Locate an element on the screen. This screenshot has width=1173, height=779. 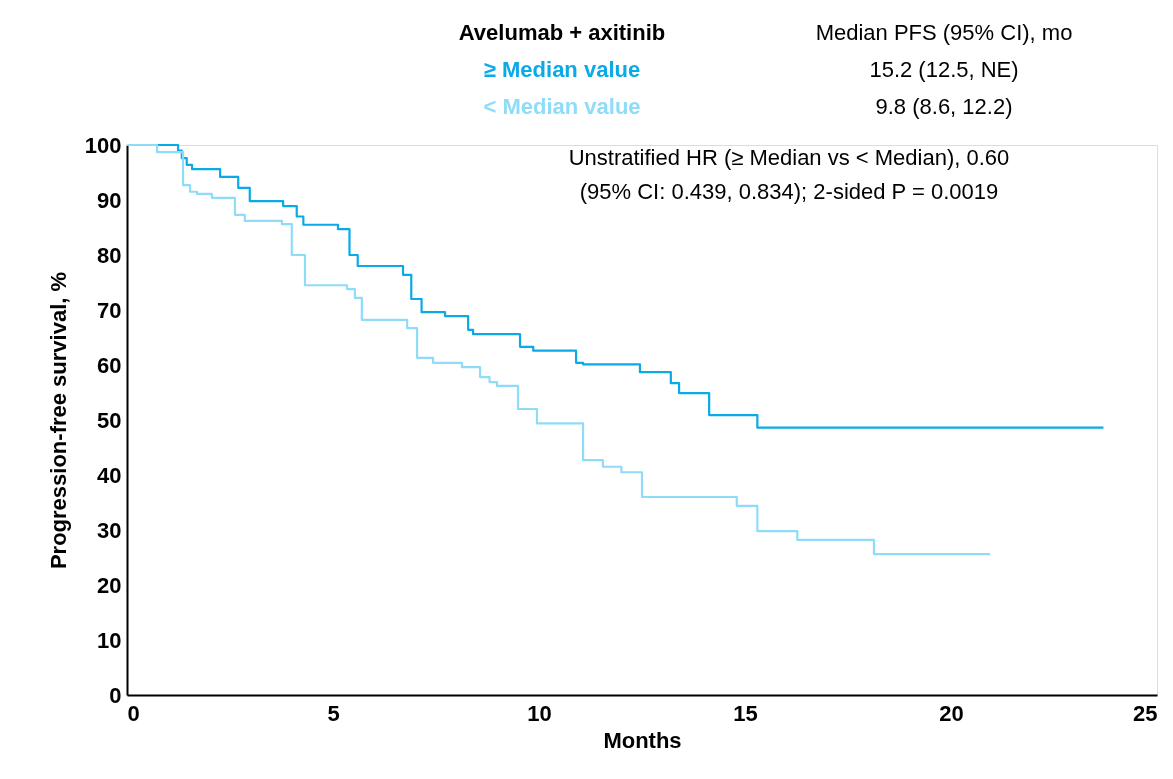
y-tick-label: 0 is located at coordinates (115, 695).